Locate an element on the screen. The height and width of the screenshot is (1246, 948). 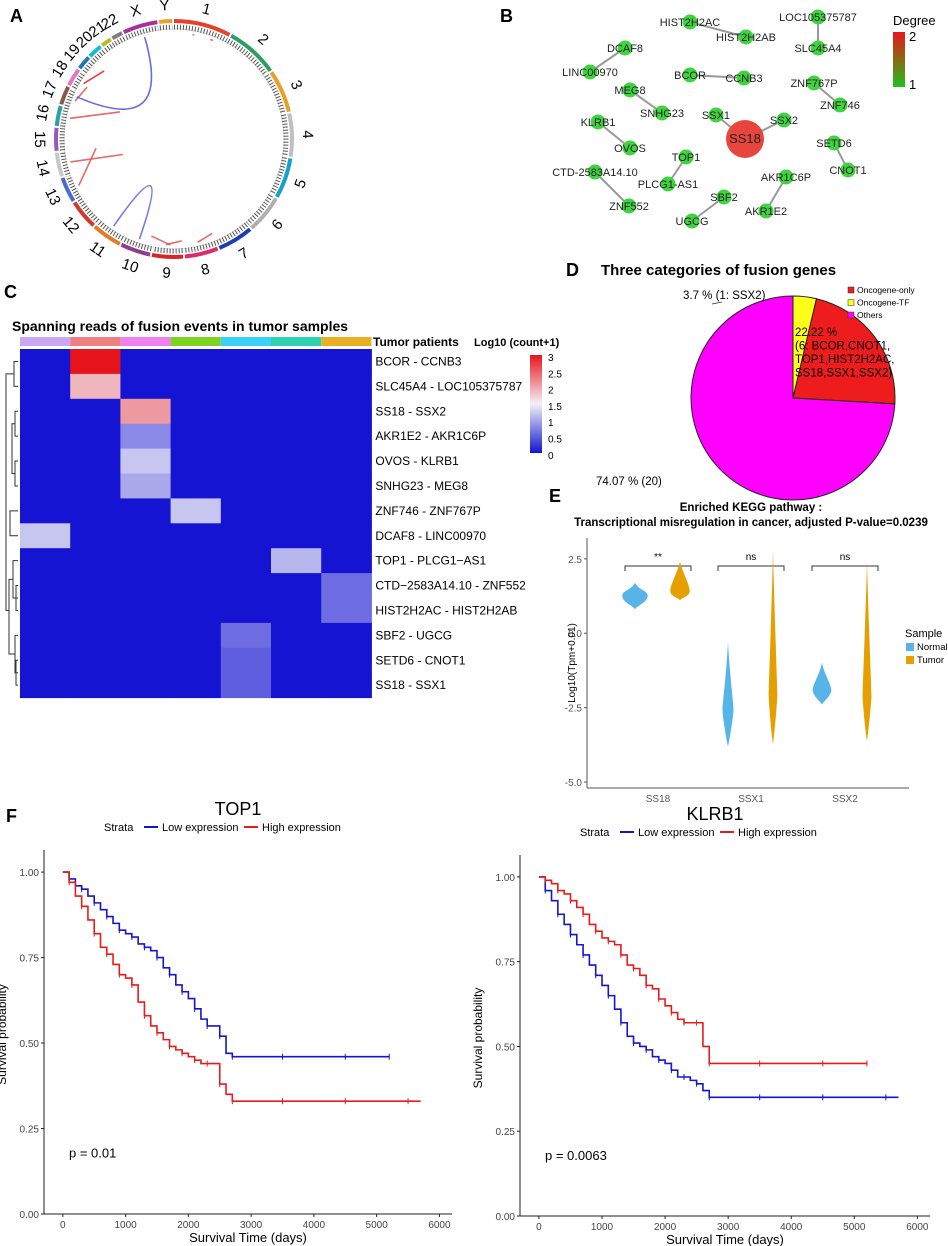
heat-cell-r2-c2 is located at coordinates (146, 411).